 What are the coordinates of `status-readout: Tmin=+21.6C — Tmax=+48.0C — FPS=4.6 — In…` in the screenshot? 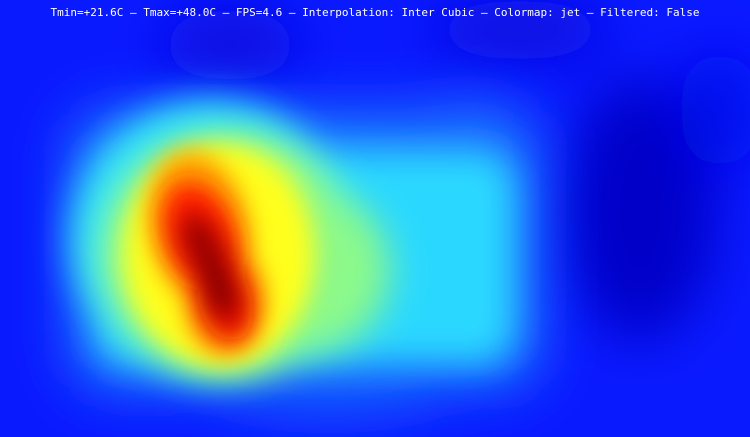 It's located at (375, 12).